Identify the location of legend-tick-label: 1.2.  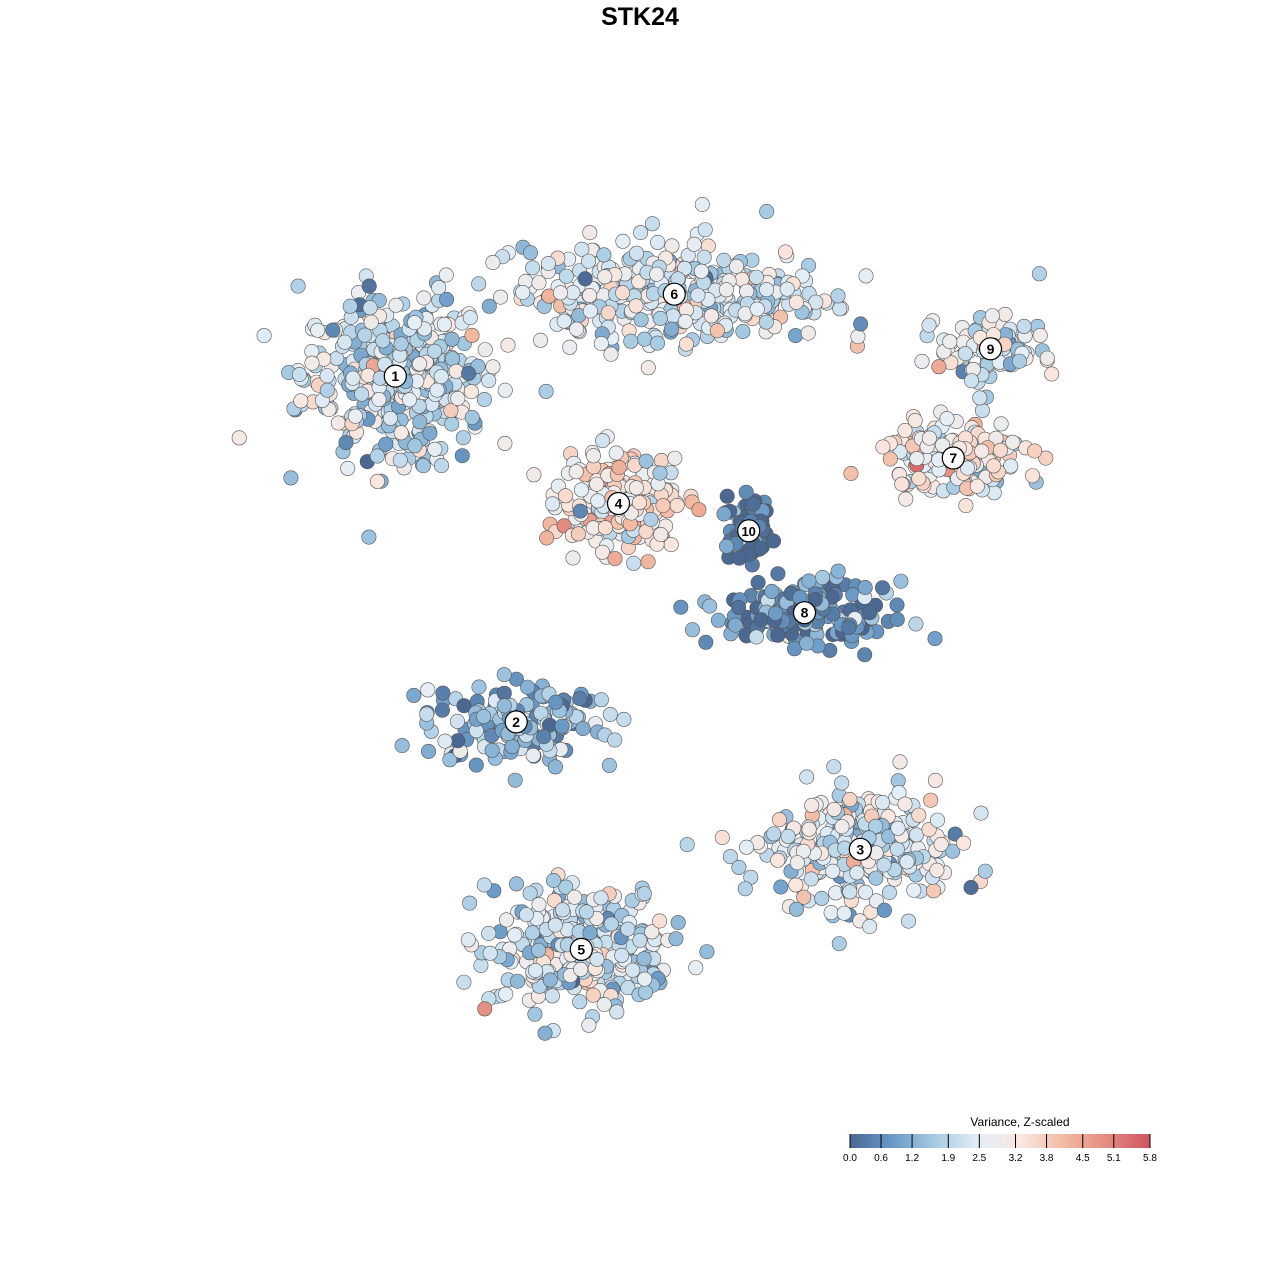
(912, 1158).